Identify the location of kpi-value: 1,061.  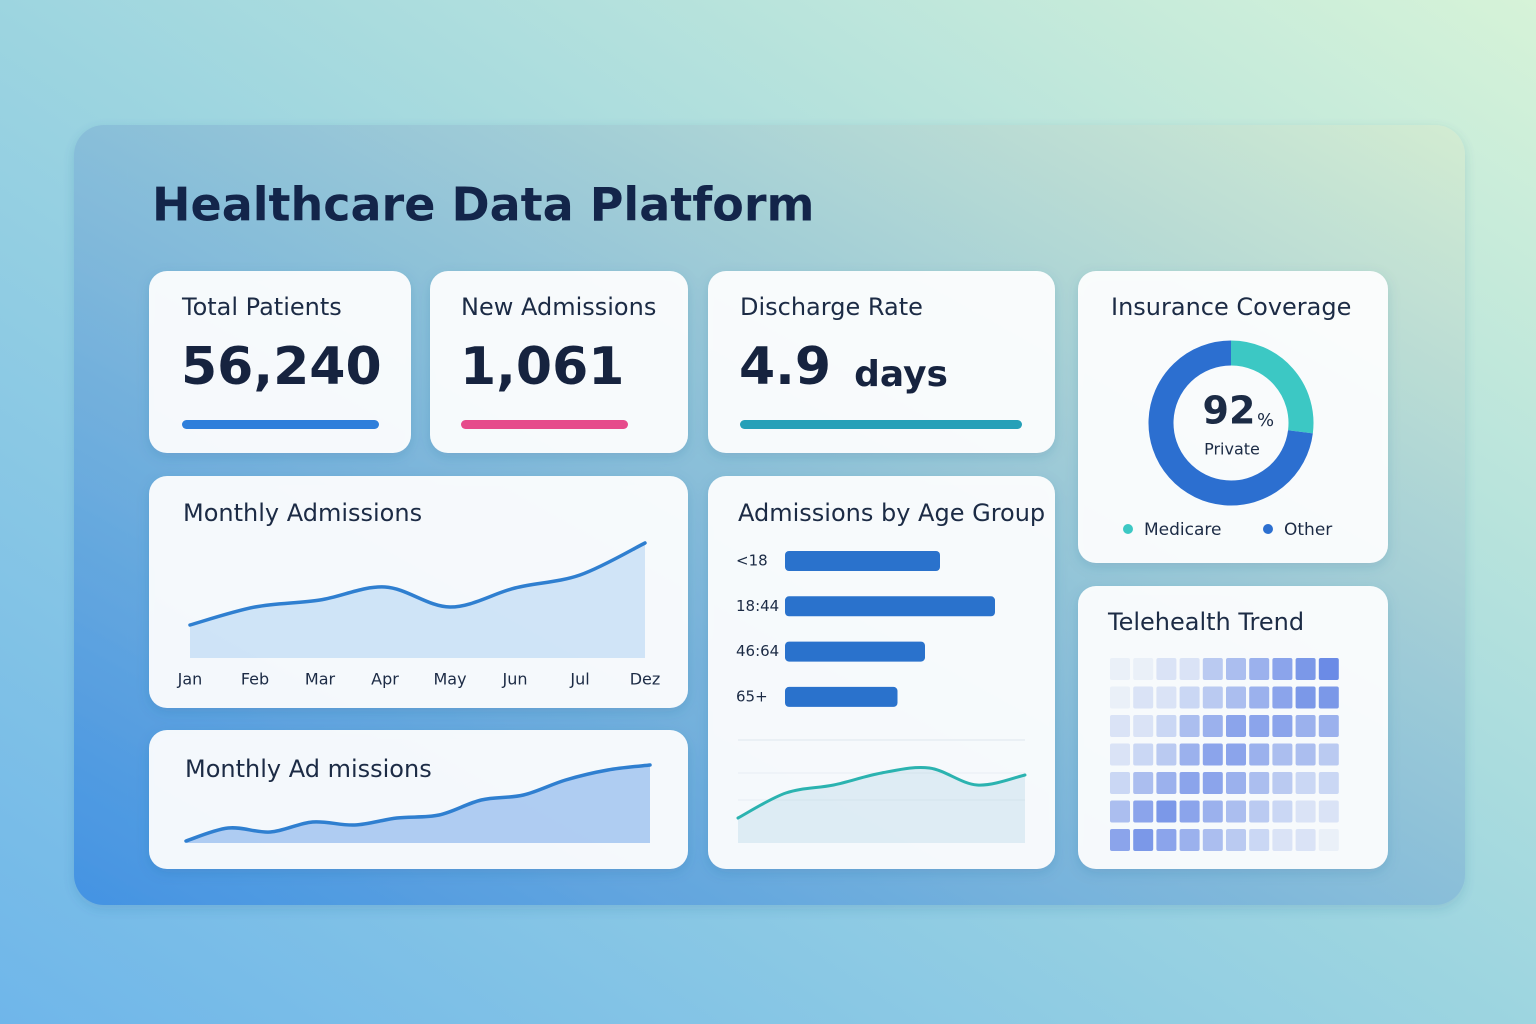
(542, 367).